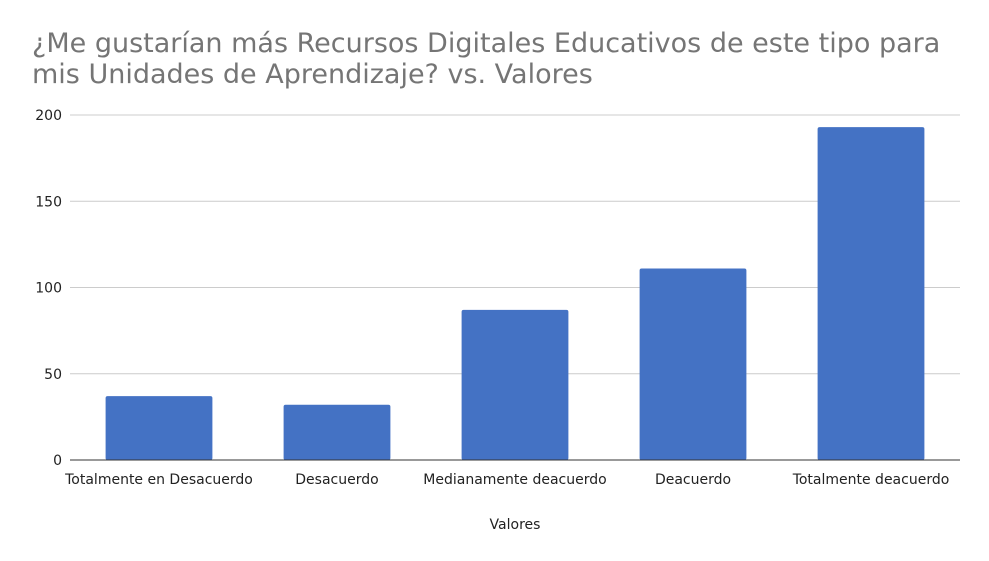  Describe the element at coordinates (57, 461) in the screenshot. I see `y-tick-label: 0` at that location.